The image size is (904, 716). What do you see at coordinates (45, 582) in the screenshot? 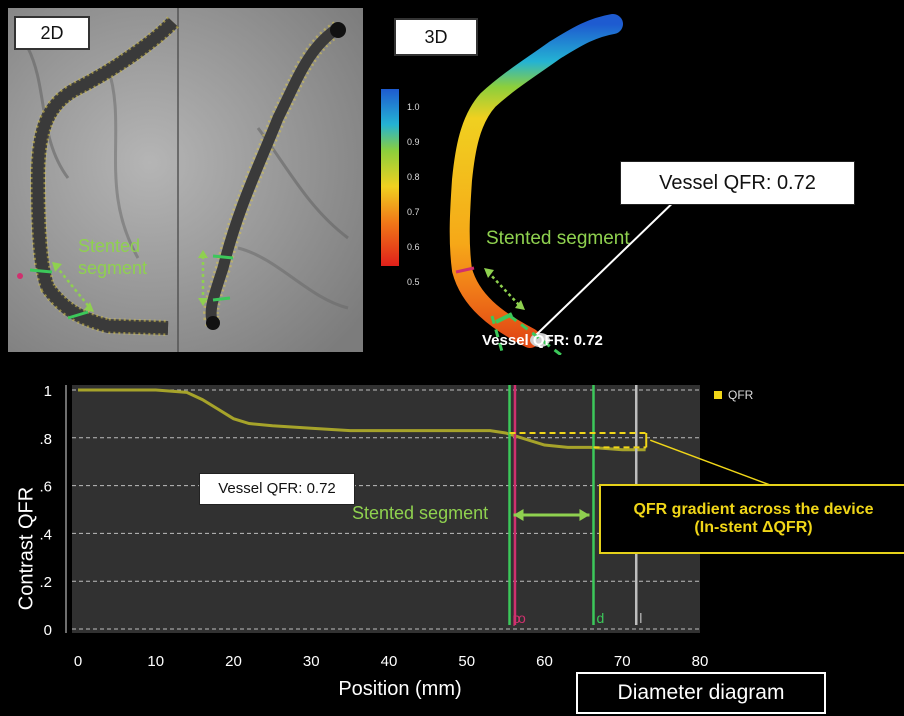
I see `y-tick-label: .2` at bounding box center [45, 582].